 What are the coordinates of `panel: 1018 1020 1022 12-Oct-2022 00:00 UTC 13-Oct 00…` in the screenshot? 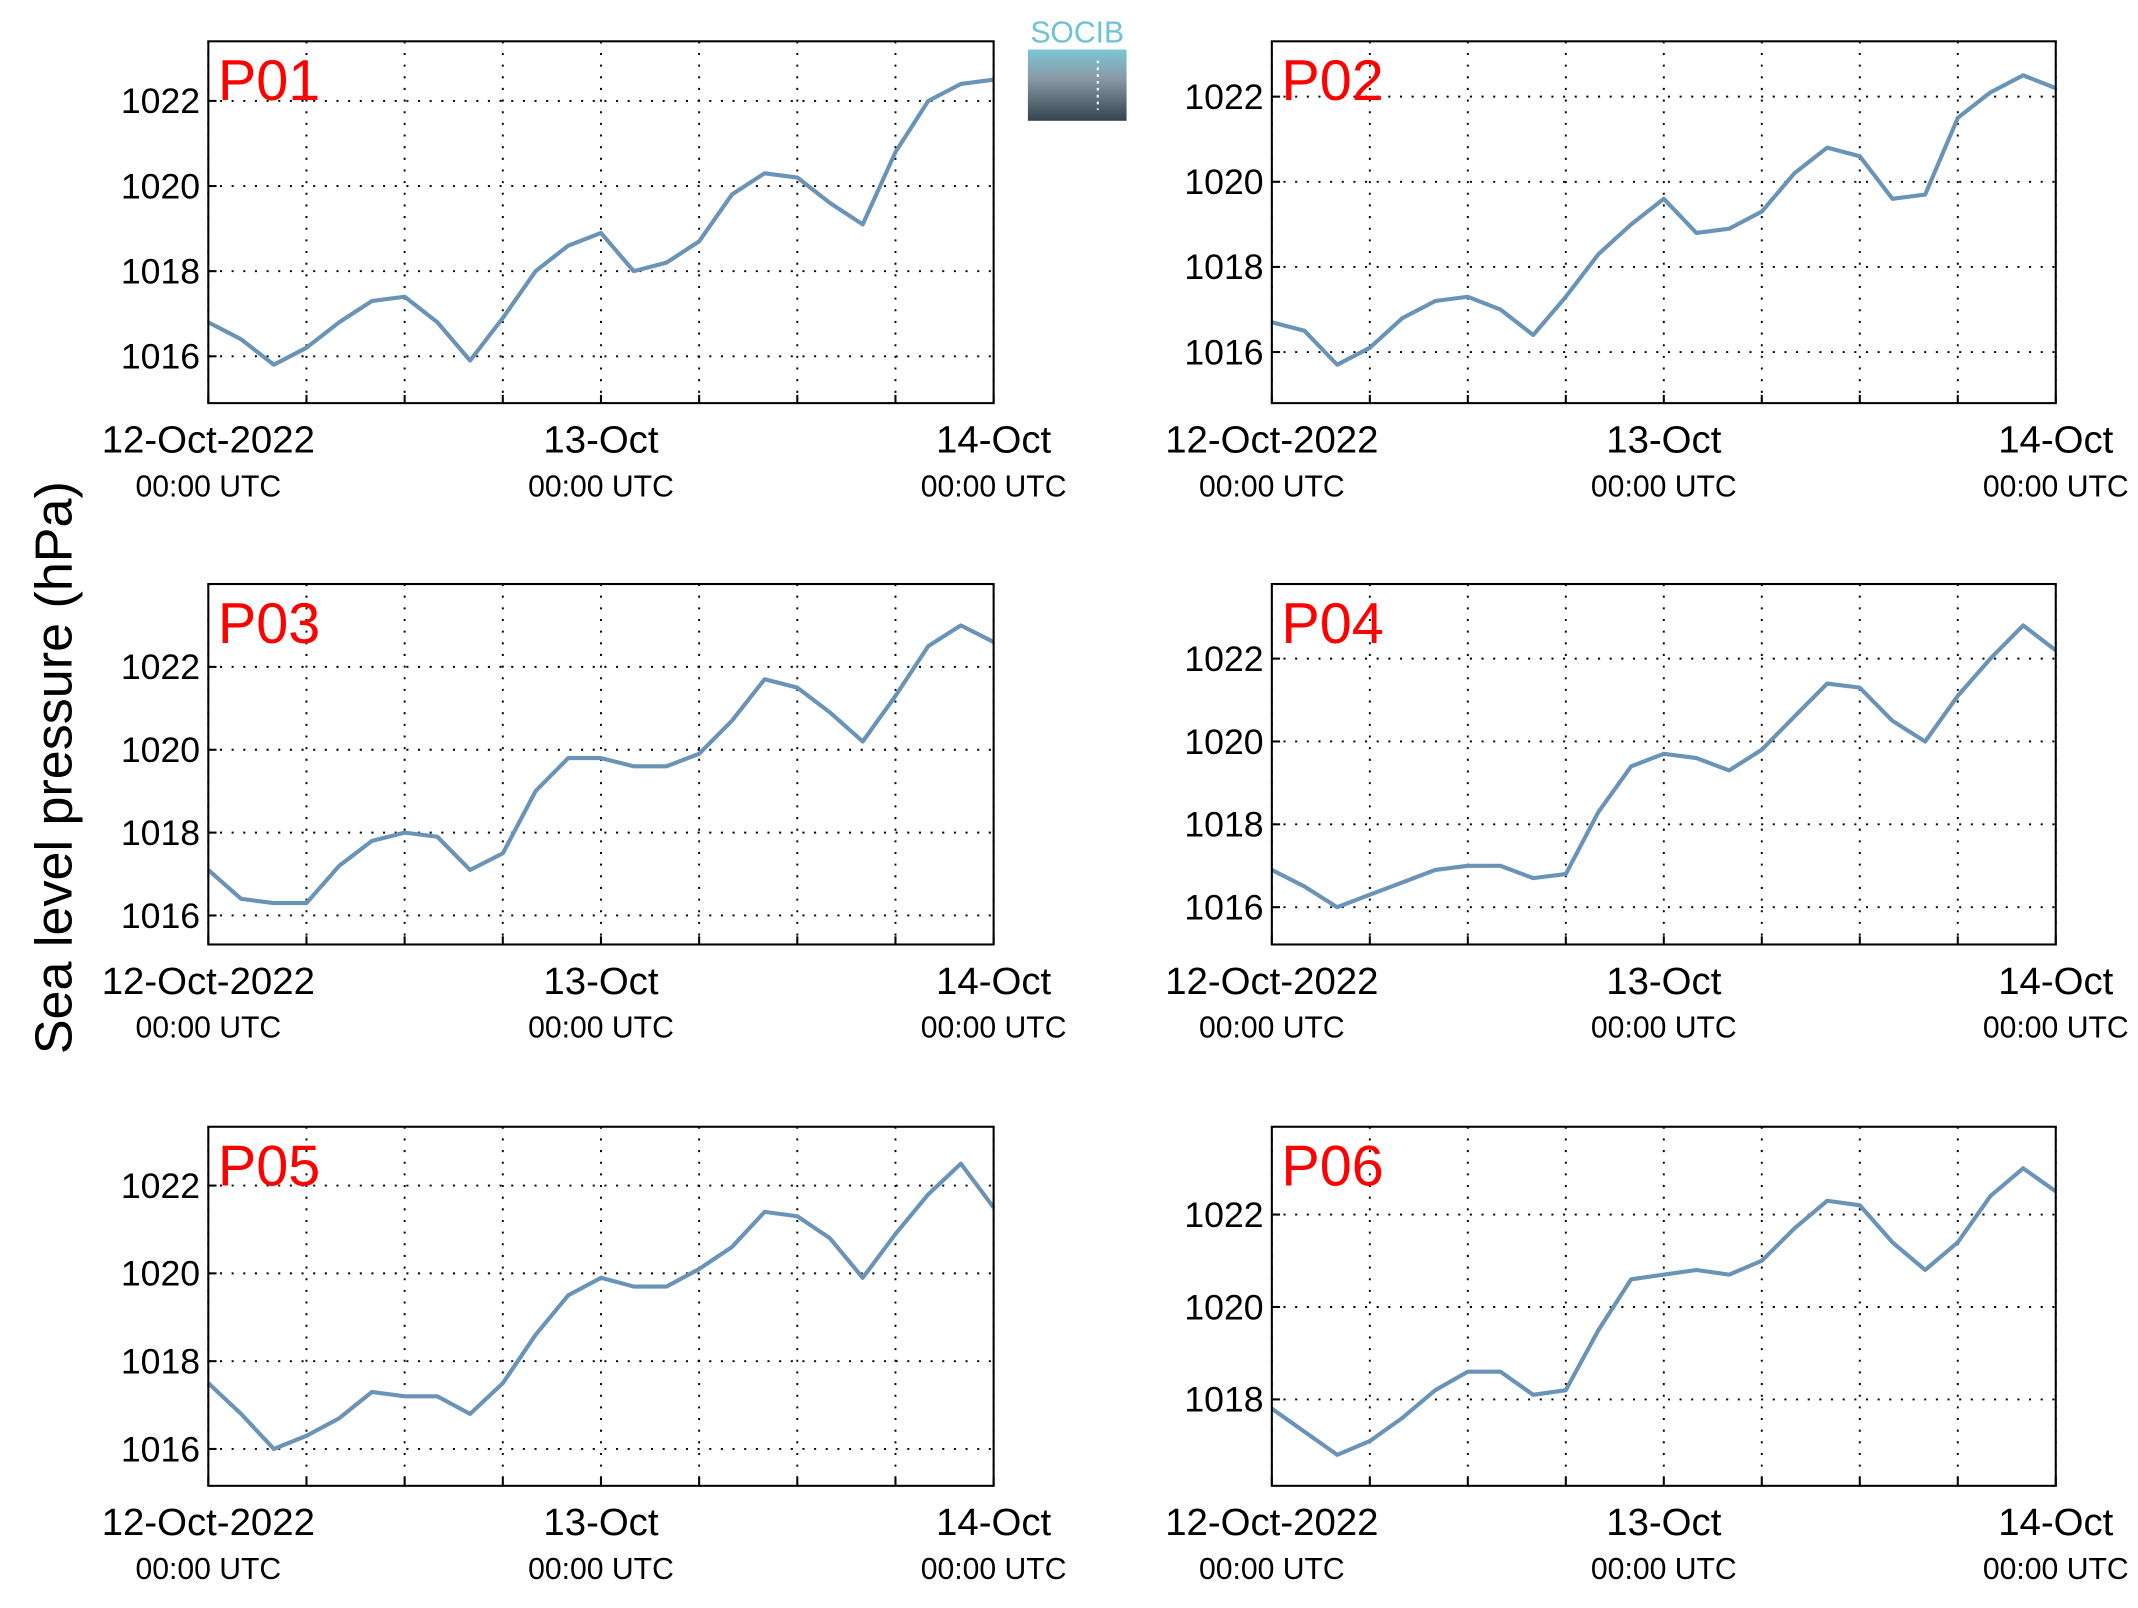 It's located at (1647, 1355).